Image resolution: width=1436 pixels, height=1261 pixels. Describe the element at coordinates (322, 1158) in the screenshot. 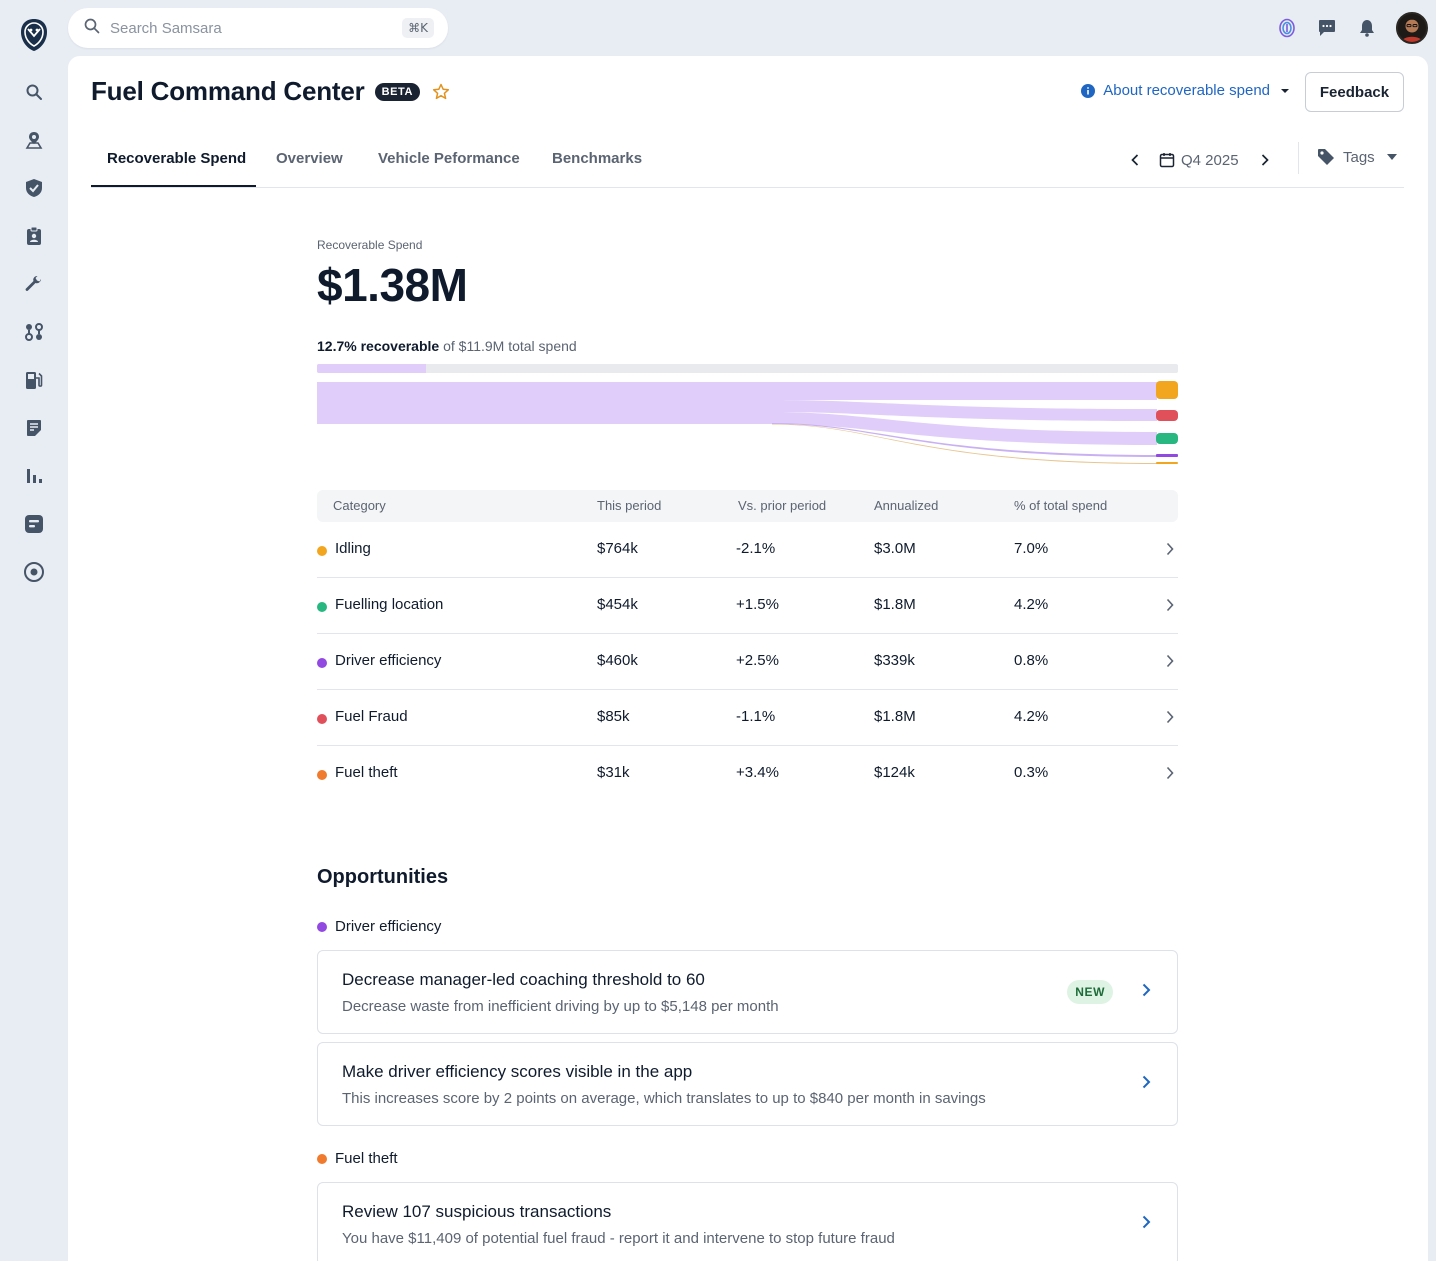

I see `group-dot` at that location.